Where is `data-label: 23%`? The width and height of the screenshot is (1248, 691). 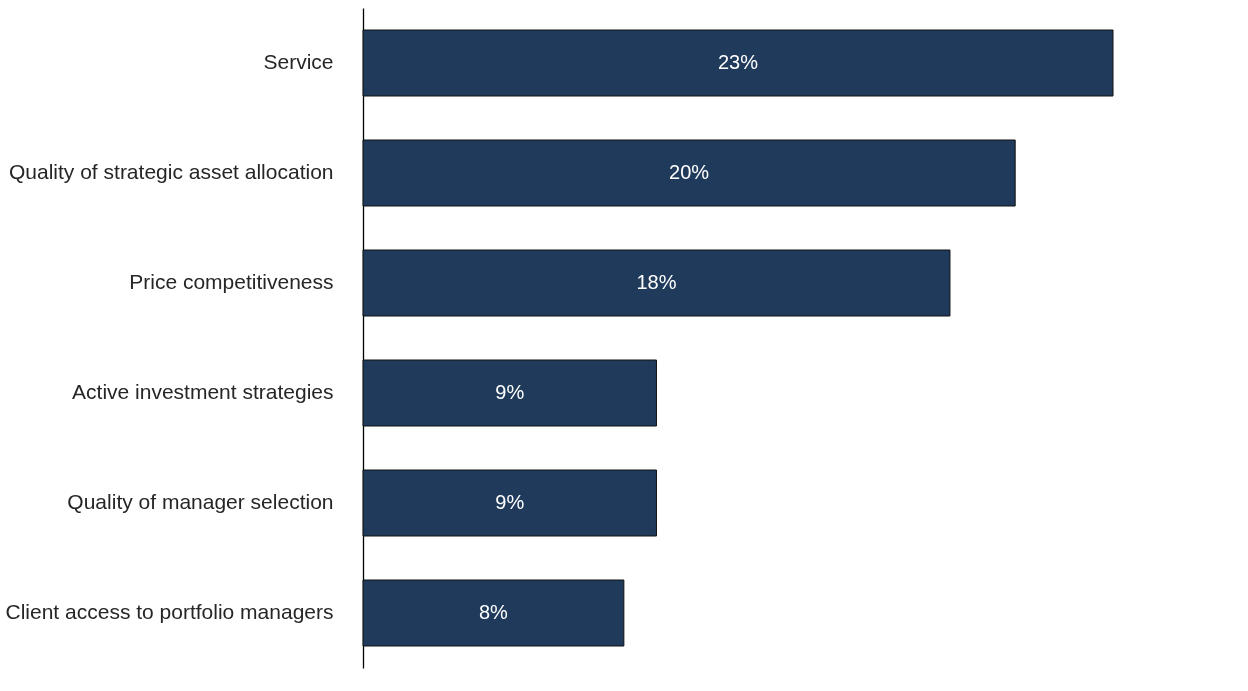
data-label: 23% is located at coordinates (738, 62).